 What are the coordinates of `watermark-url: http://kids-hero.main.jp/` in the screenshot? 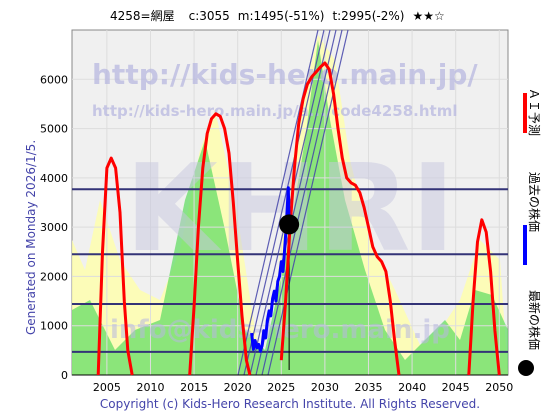 It's located at (285, 74).